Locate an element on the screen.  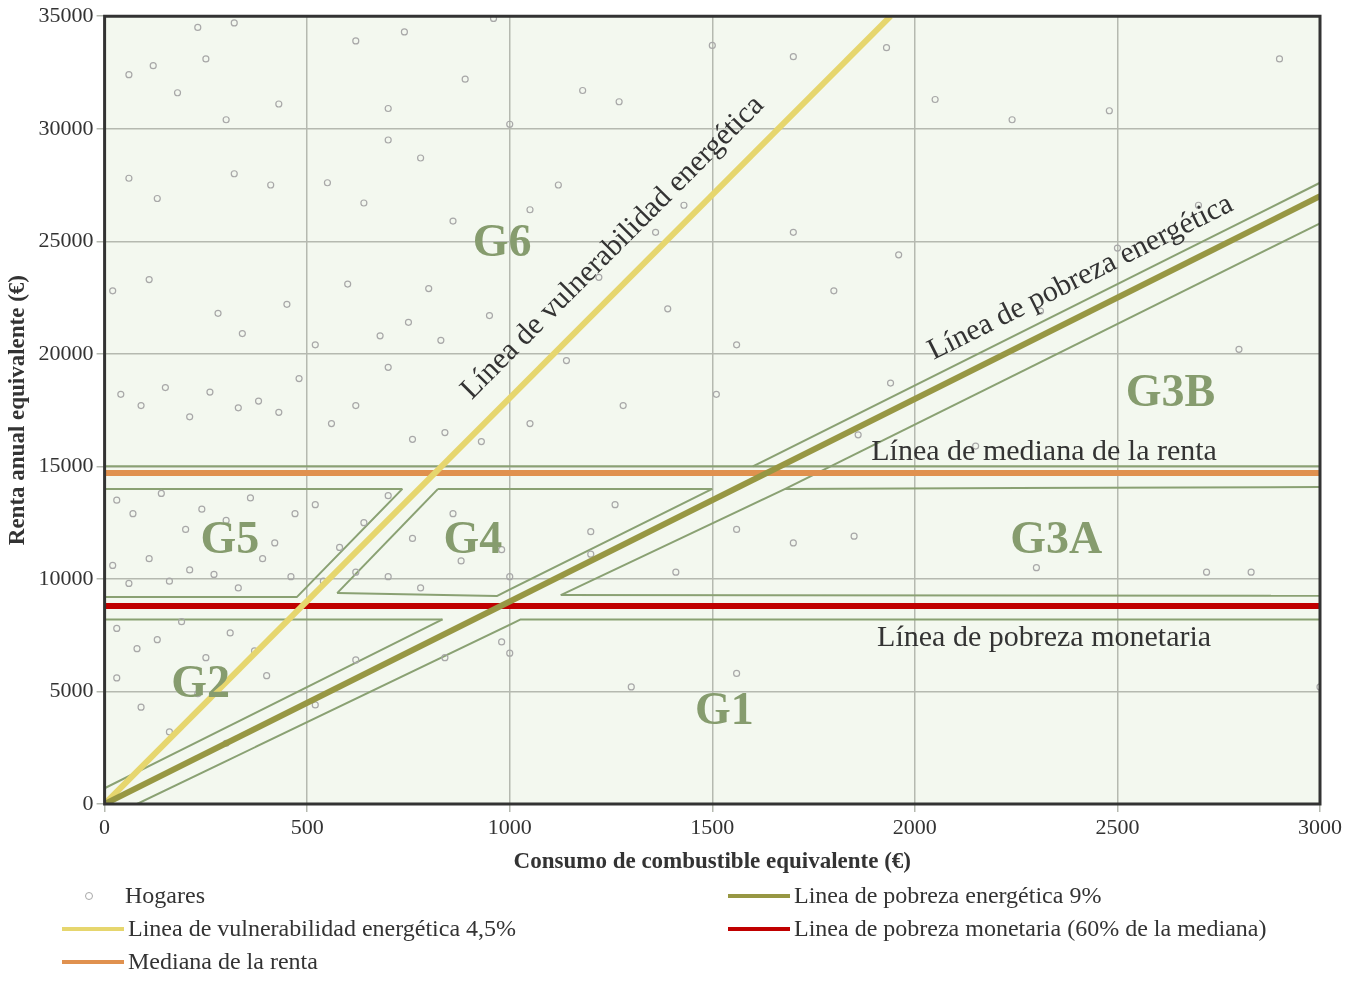
annotation: G2 is located at coordinates (201, 681).